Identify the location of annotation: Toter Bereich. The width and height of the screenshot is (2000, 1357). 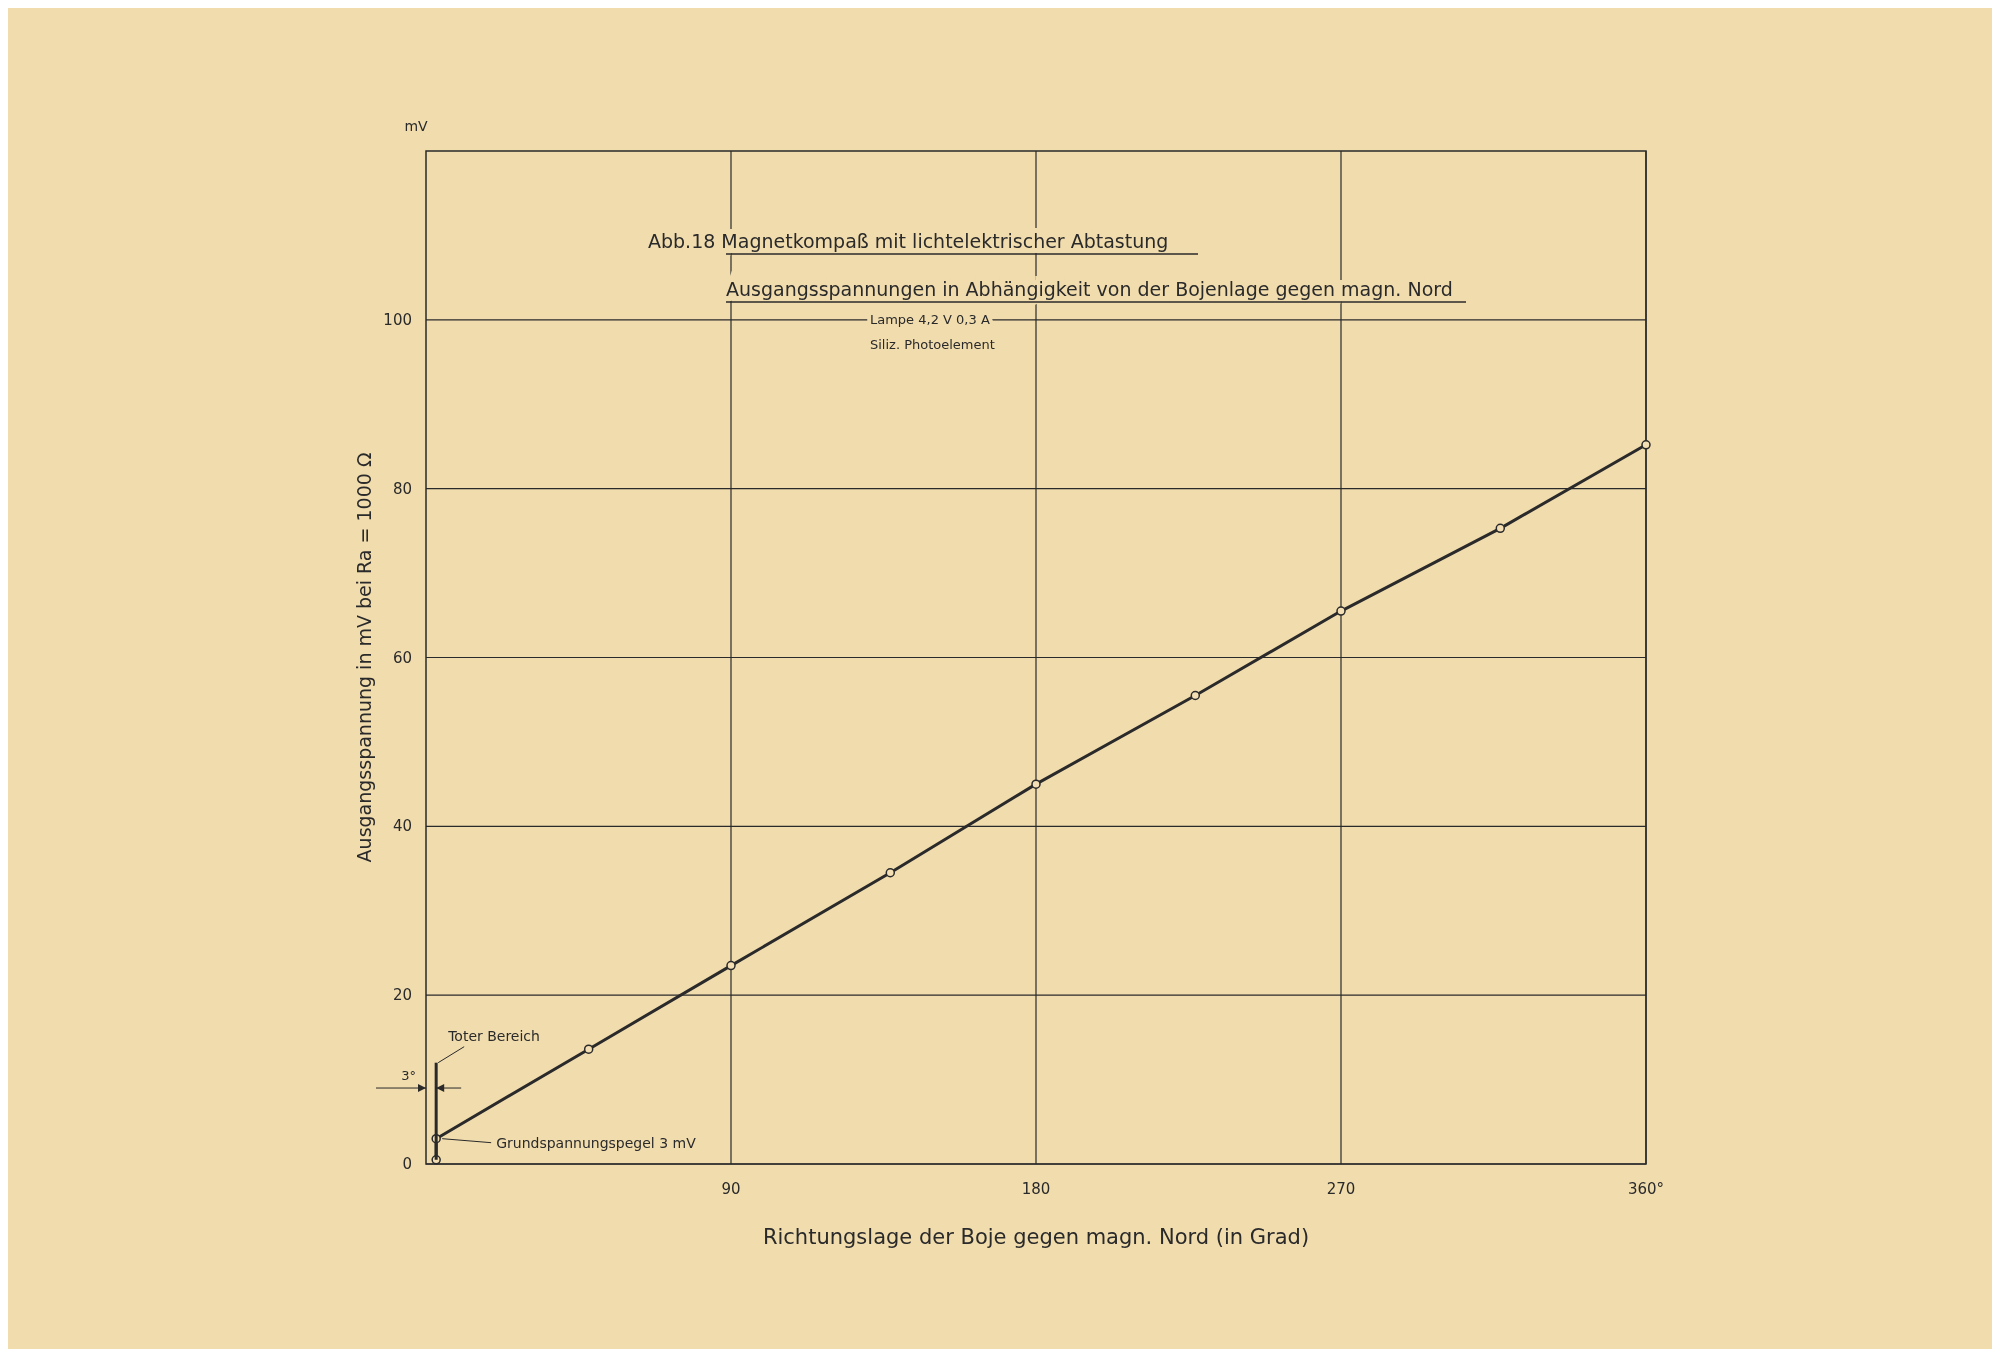
(493, 1035).